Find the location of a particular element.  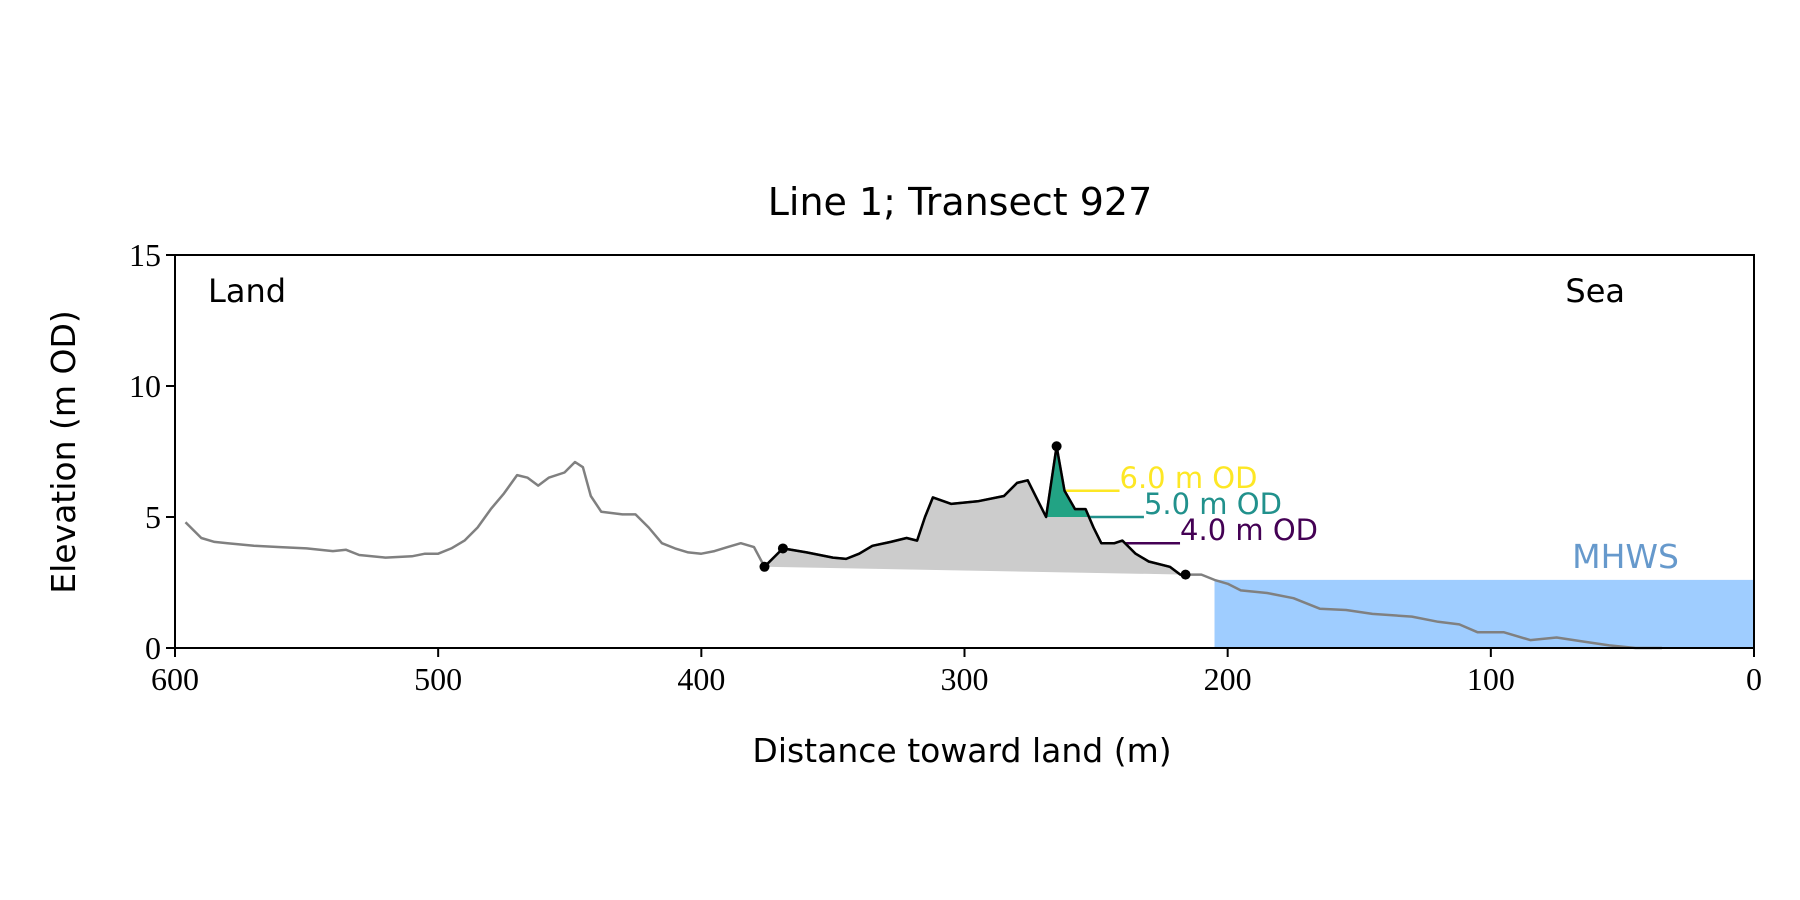

x-tick-label: 200 is located at coordinates (1228, 679).